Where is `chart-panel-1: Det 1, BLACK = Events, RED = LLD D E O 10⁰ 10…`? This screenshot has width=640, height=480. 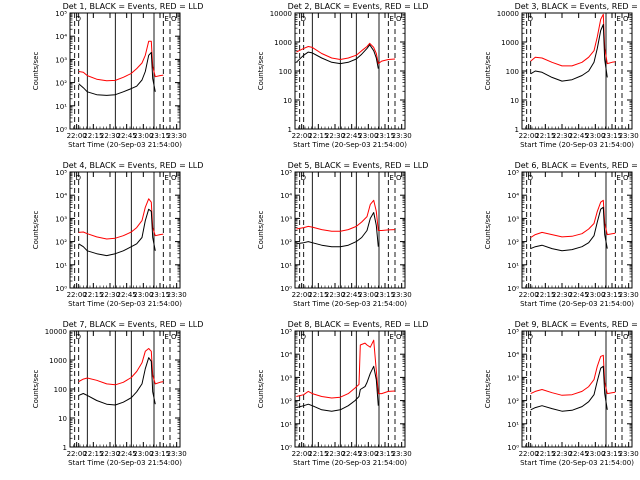
chart-panel-1: Det 1, BLACK = Events, RED = LLD D E O 10⁰ 10… is located at coordinates (117, 75).